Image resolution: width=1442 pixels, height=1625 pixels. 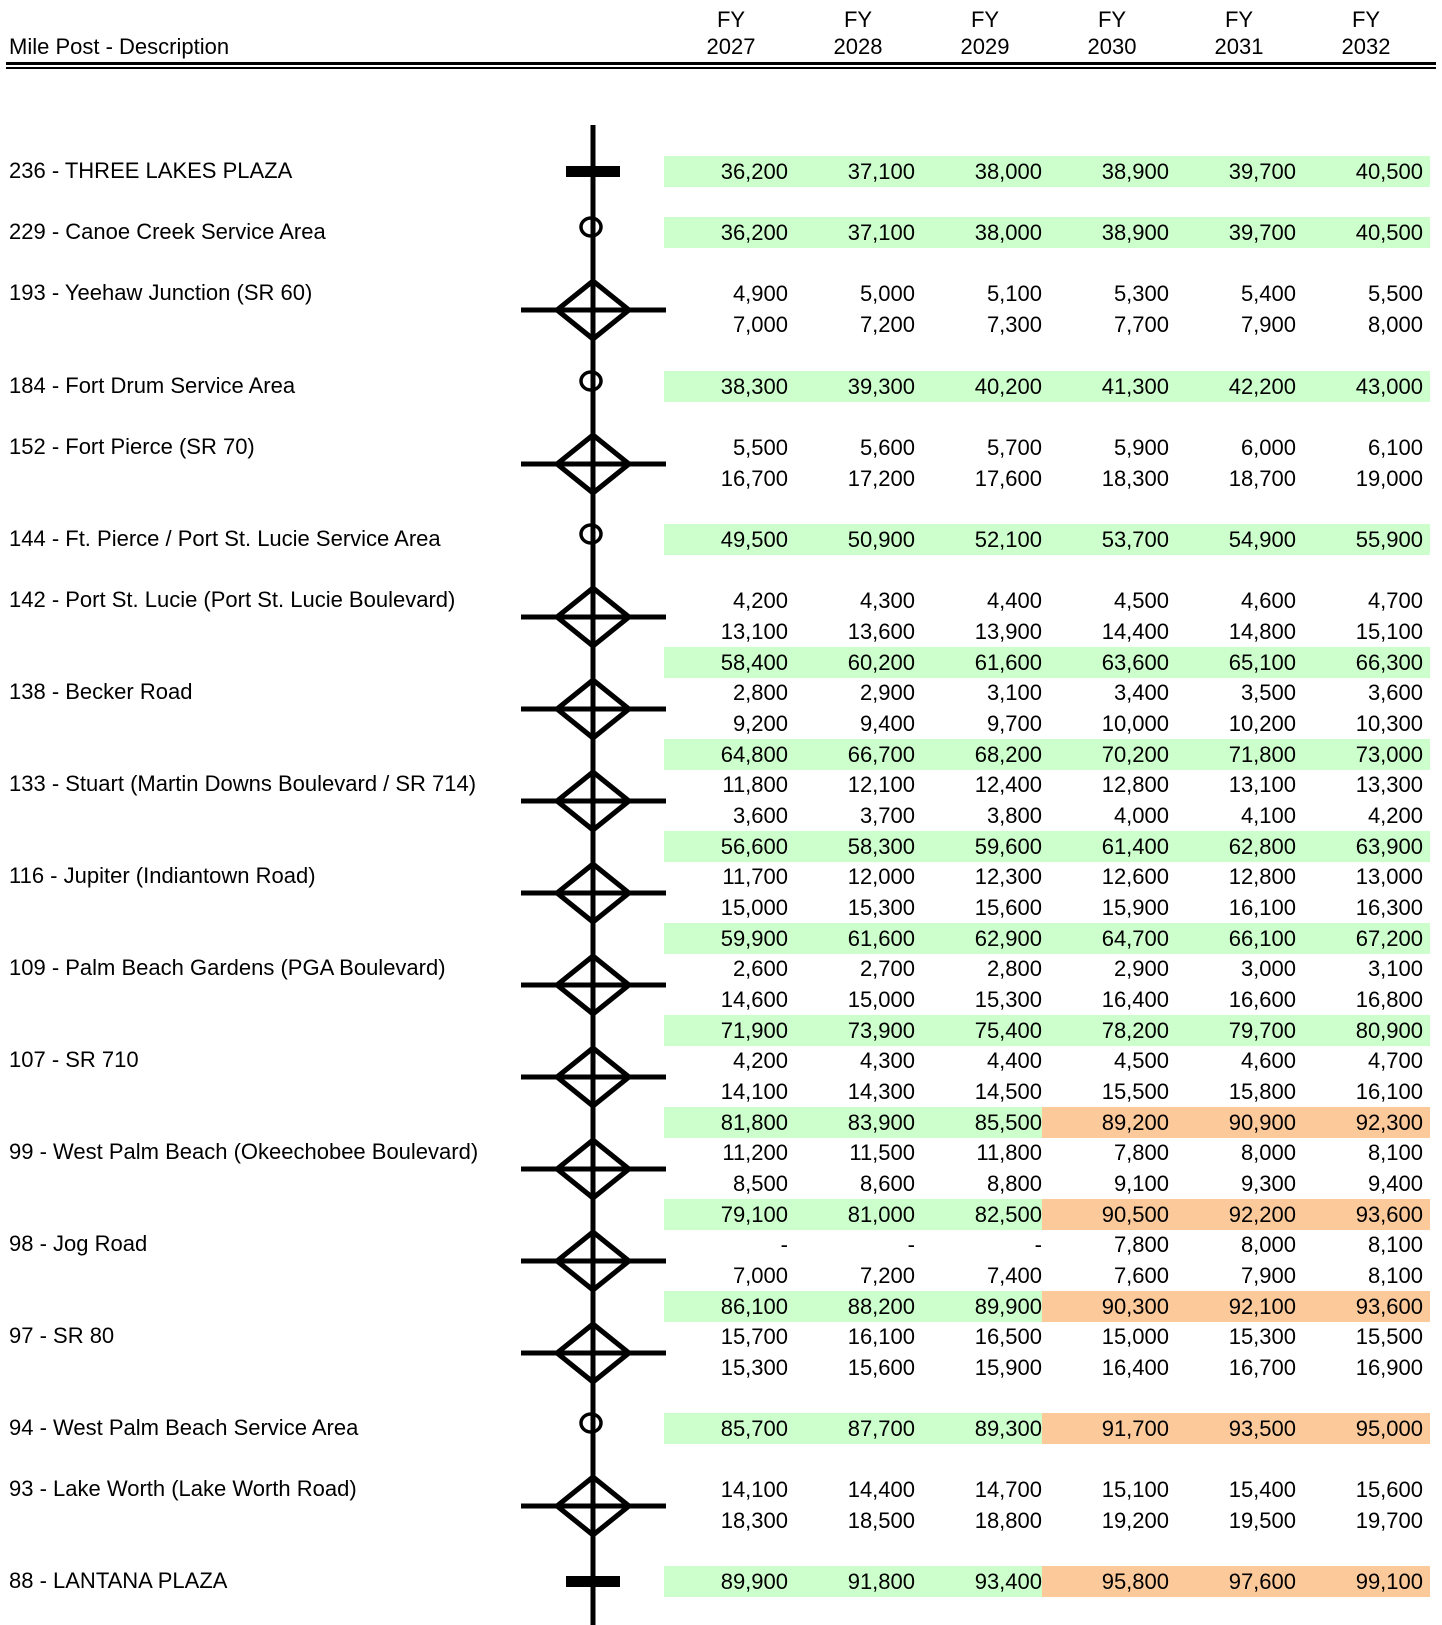 I want to click on traffic-value: 63,600, so click(x=1135, y=662).